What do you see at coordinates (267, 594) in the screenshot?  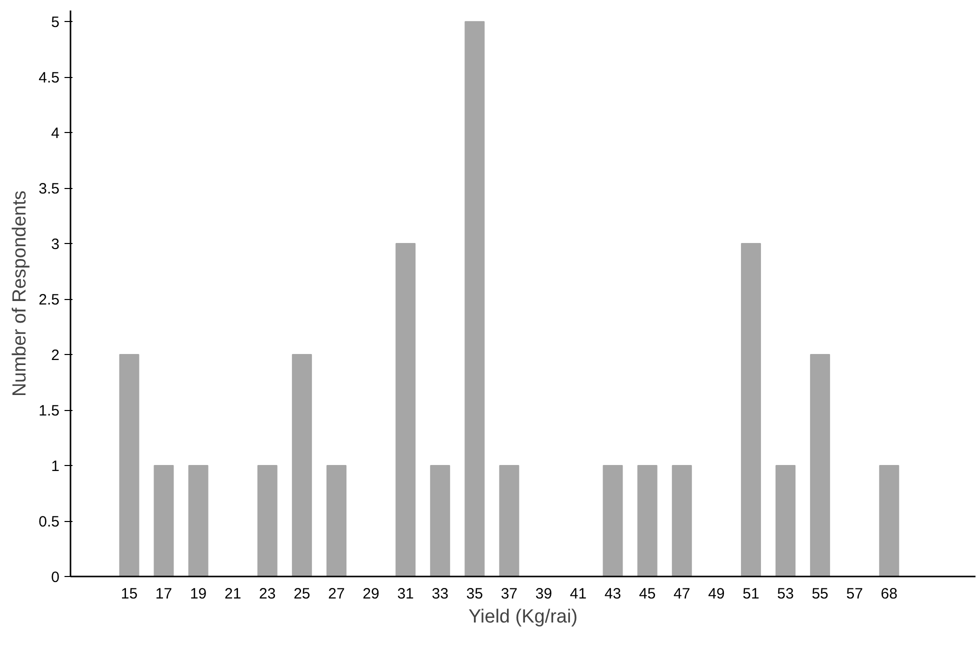 I see `x-tick-label: 23` at bounding box center [267, 594].